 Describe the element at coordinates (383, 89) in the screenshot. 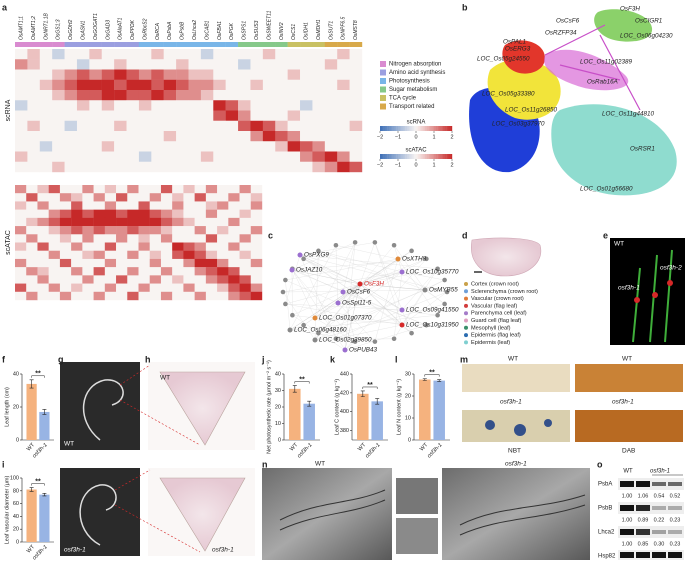

I see `legend-swatch` at that location.